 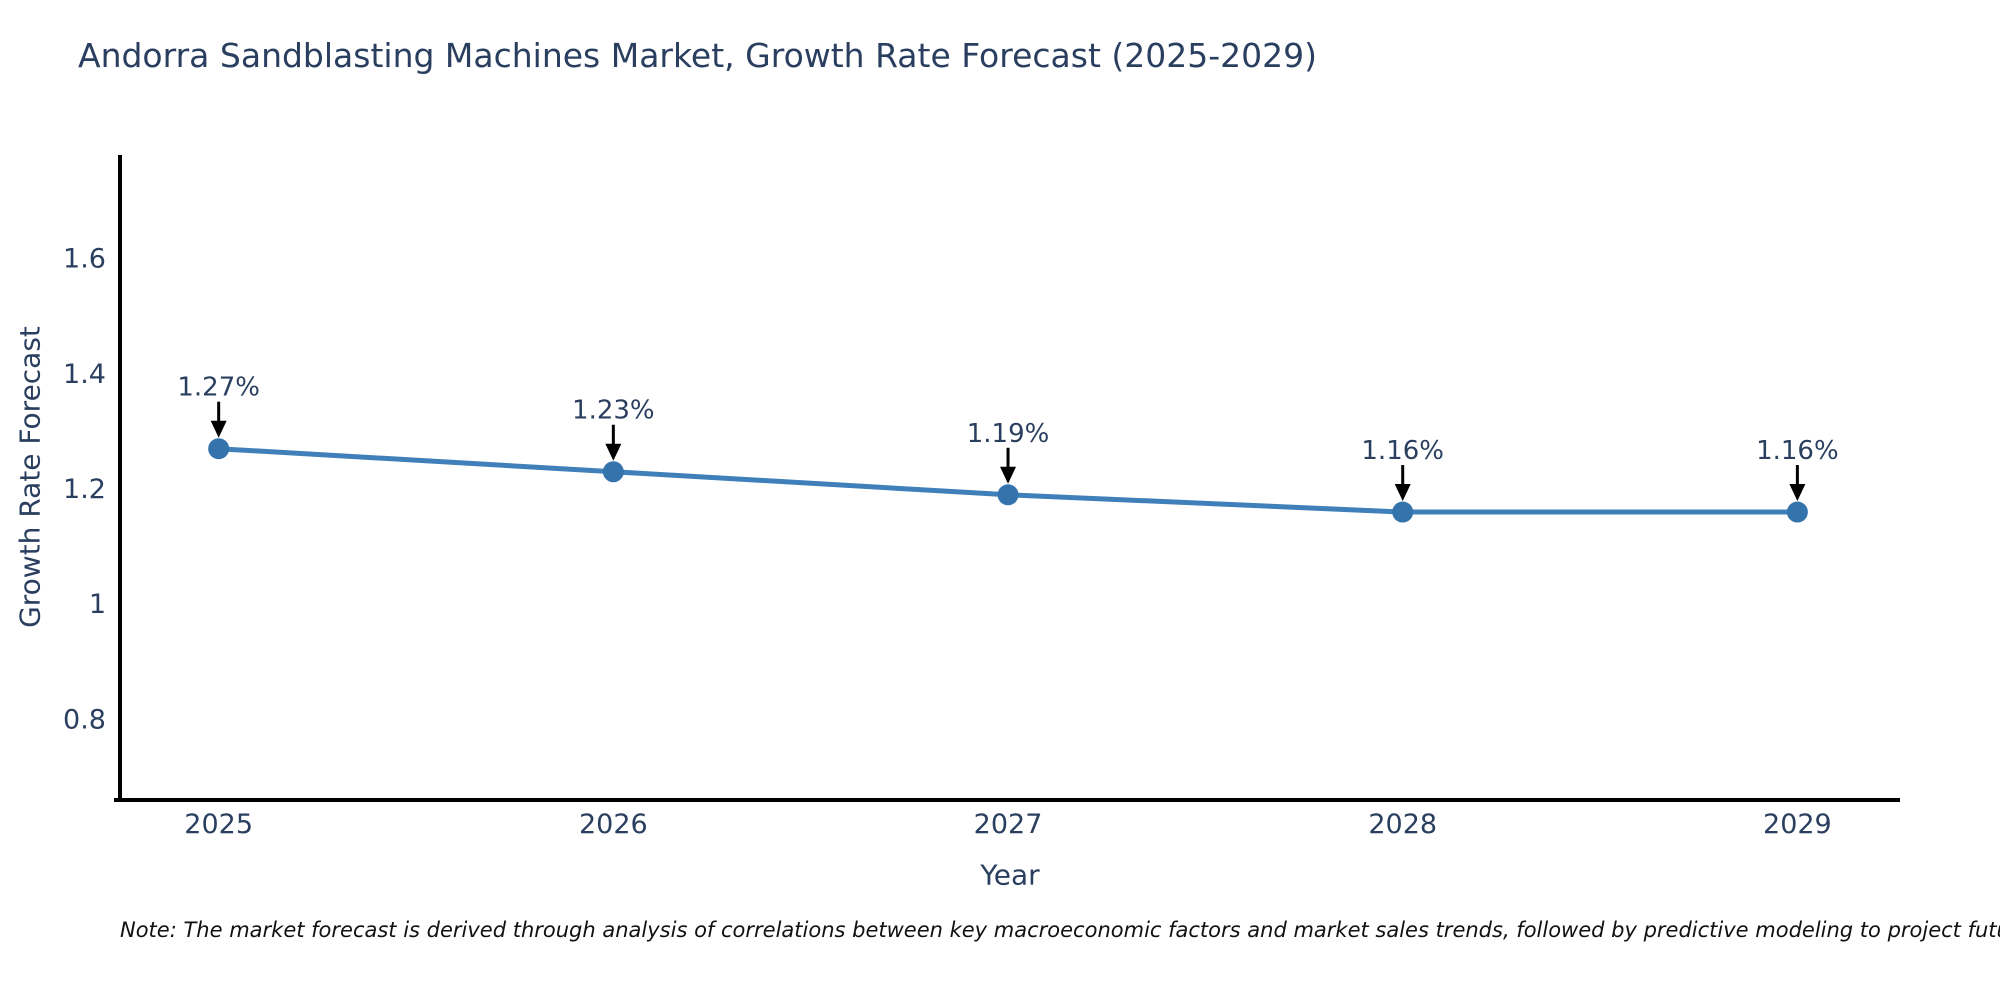 What do you see at coordinates (218, 388) in the screenshot?
I see `data-point-label: 1.27%` at bounding box center [218, 388].